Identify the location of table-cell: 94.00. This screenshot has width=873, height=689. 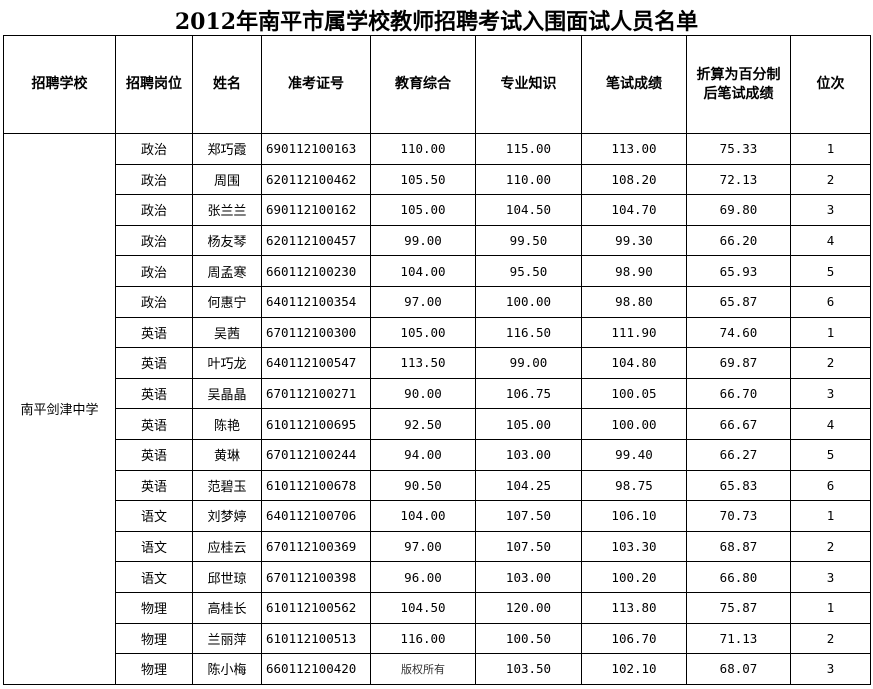
(423, 454).